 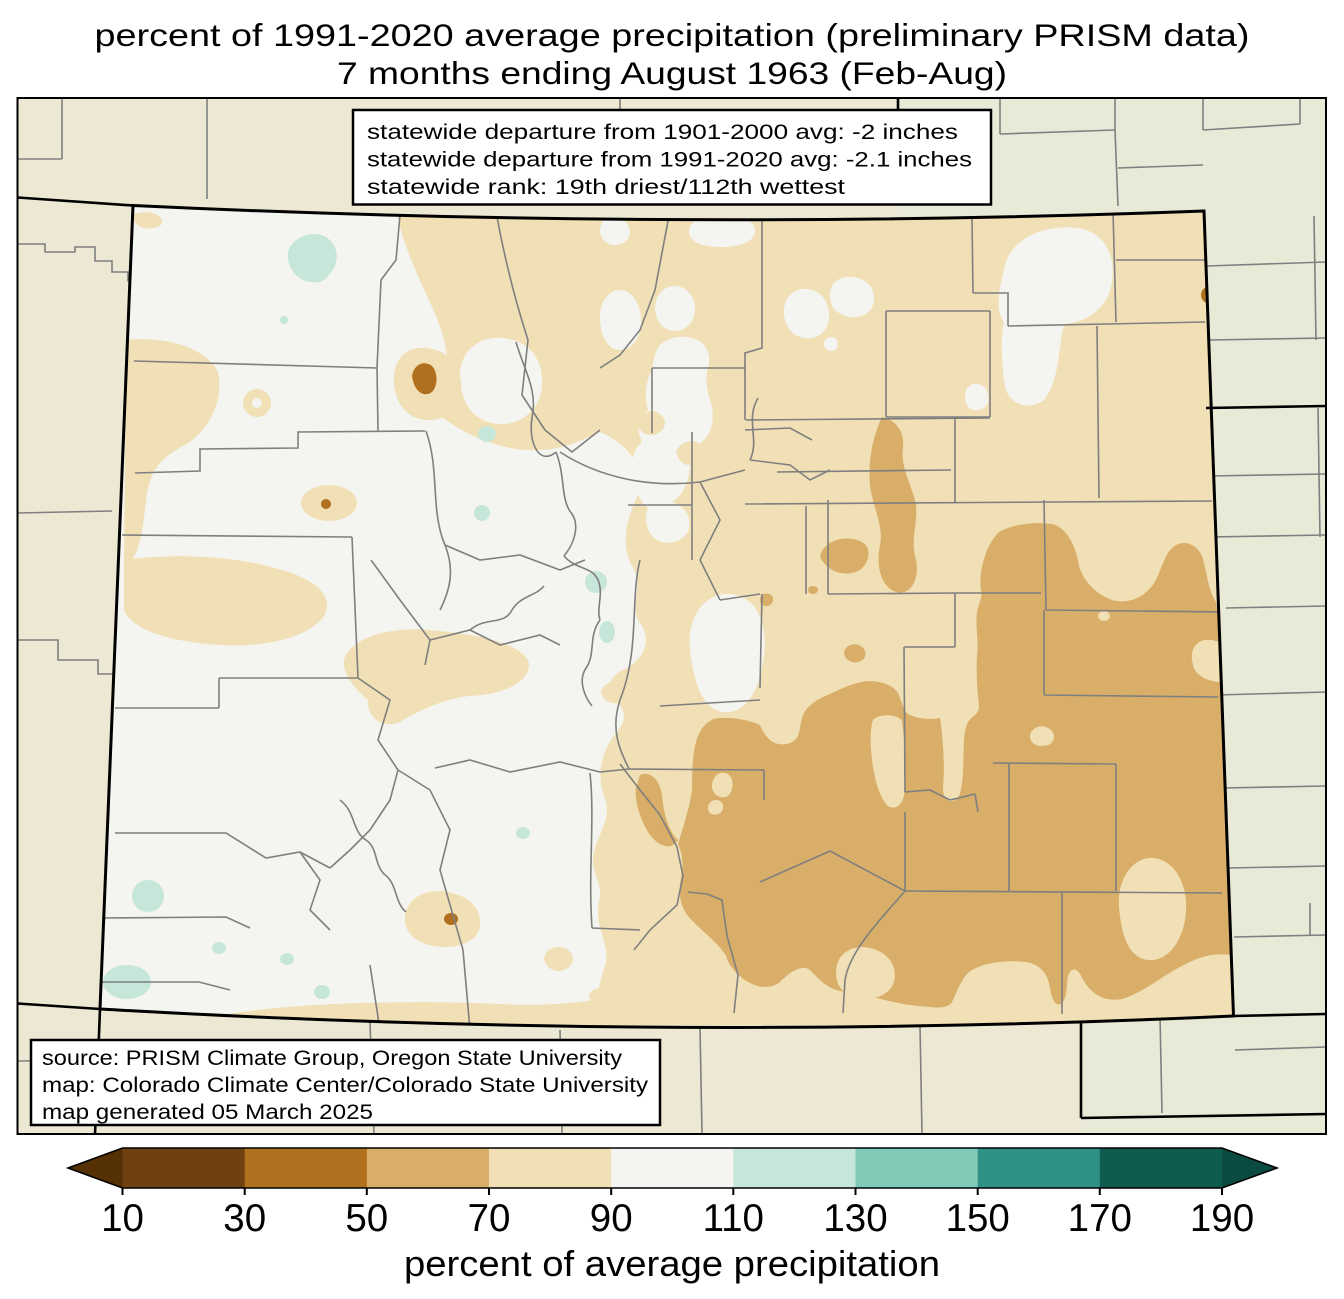 I want to click on svg-text: 130, so click(x=855, y=1218).